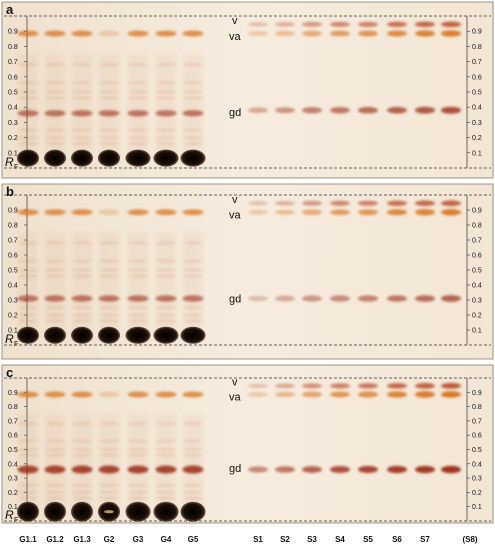 This screenshot has width=495, height=550. Describe the element at coordinates (477, 464) in the screenshot. I see `right-tick-label: 0.4` at that location.